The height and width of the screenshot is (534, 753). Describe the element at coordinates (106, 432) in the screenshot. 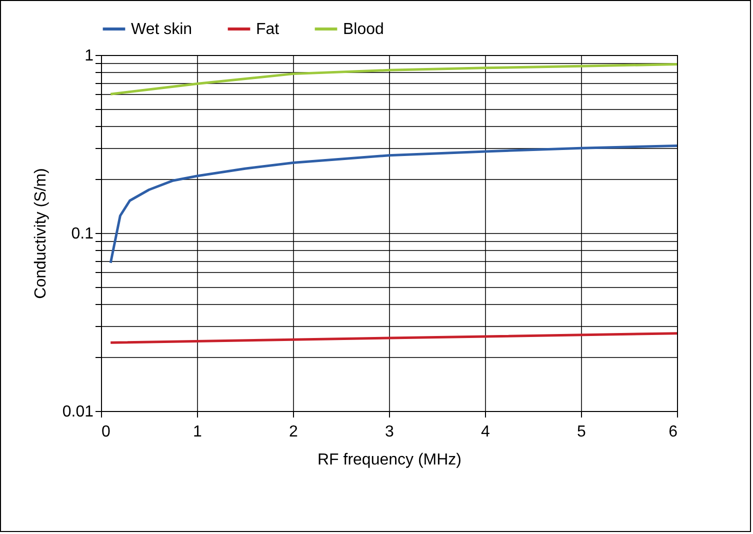

I see `x-tick-label: 0` at that location.